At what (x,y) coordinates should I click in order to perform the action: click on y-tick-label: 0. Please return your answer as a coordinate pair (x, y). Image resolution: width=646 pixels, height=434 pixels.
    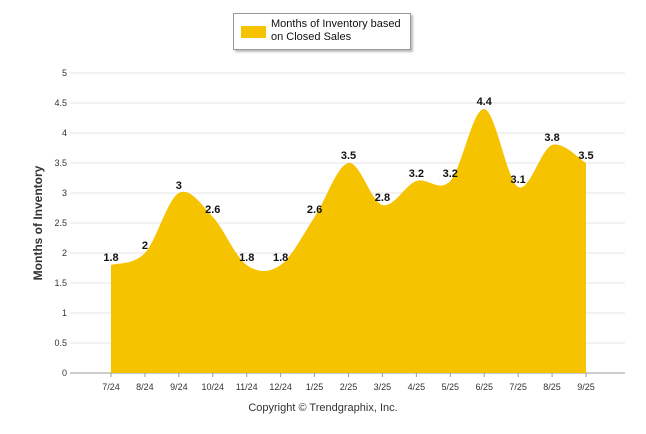
    Looking at the image, I should click on (64, 373).